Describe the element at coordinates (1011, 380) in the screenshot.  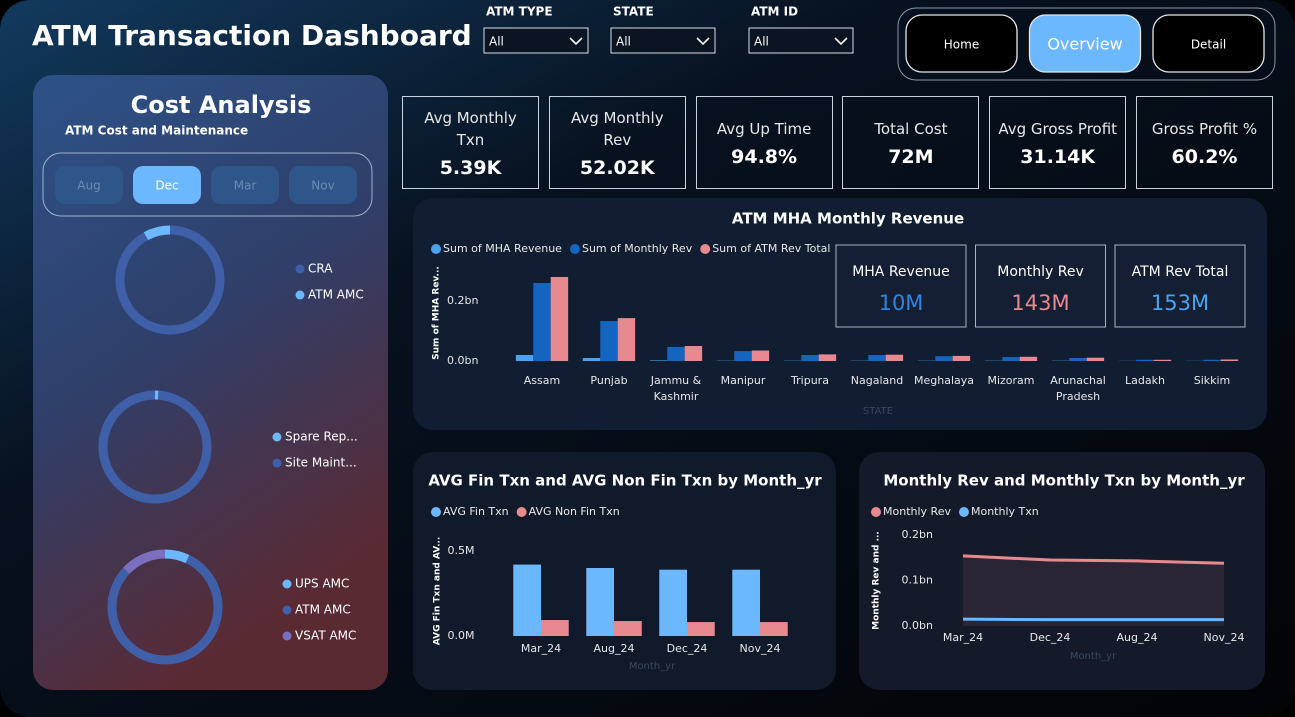
I see `x-tick-label: Mizoram` at that location.